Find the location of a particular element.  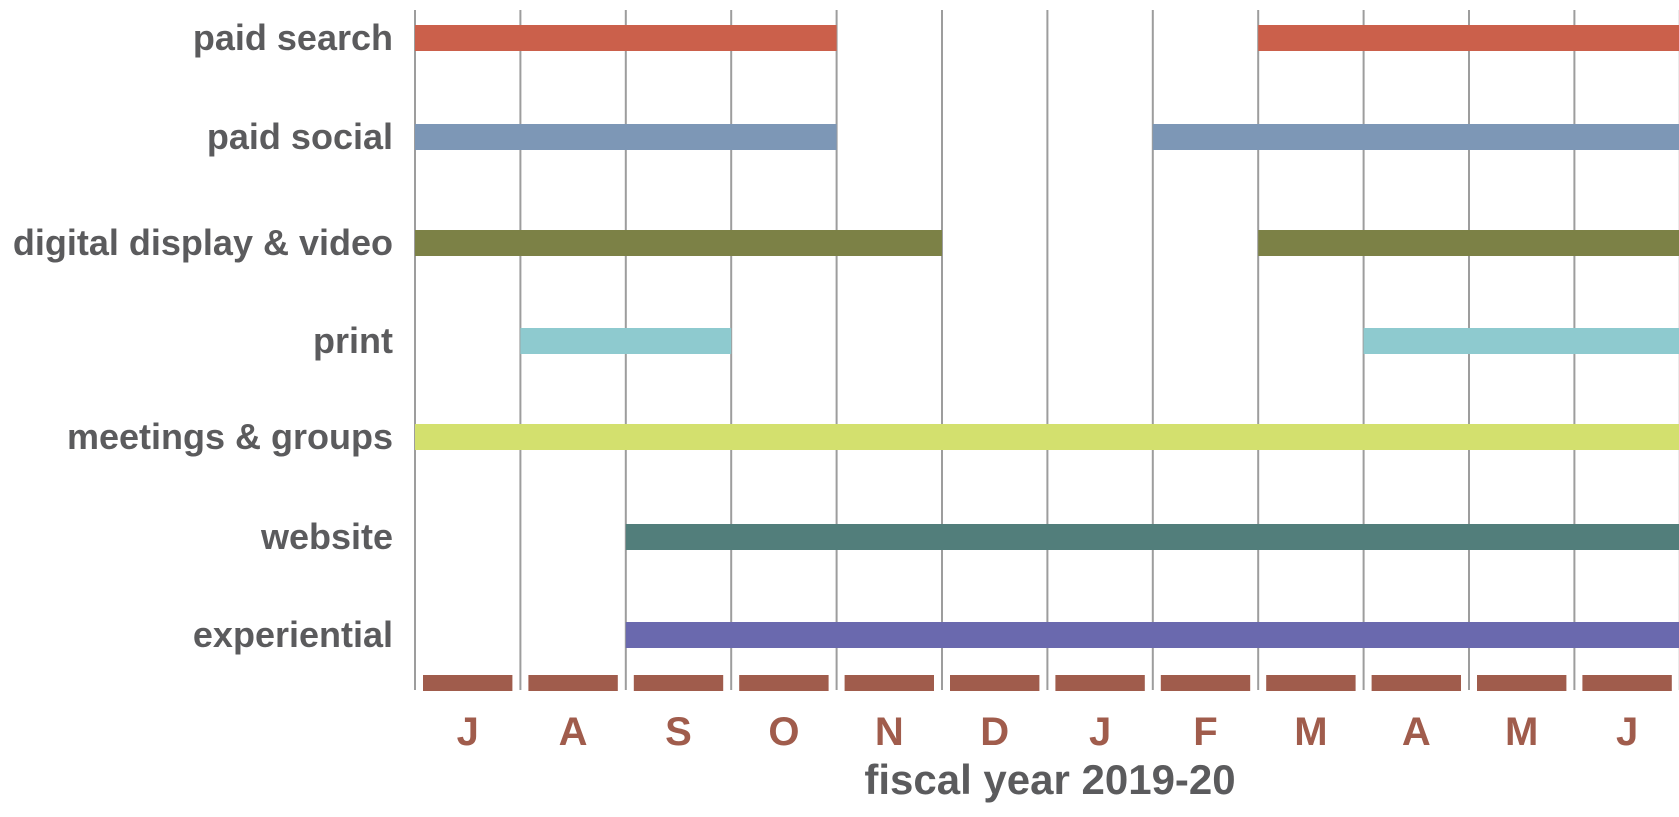

x-axis-title: fiscal year 2019-20 is located at coordinates (1049, 779).